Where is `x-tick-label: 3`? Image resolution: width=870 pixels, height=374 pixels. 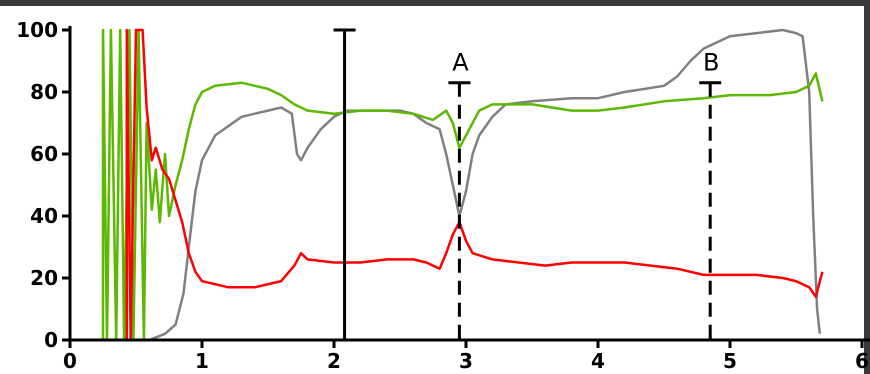
x-tick-label: 3 is located at coordinates (466, 361).